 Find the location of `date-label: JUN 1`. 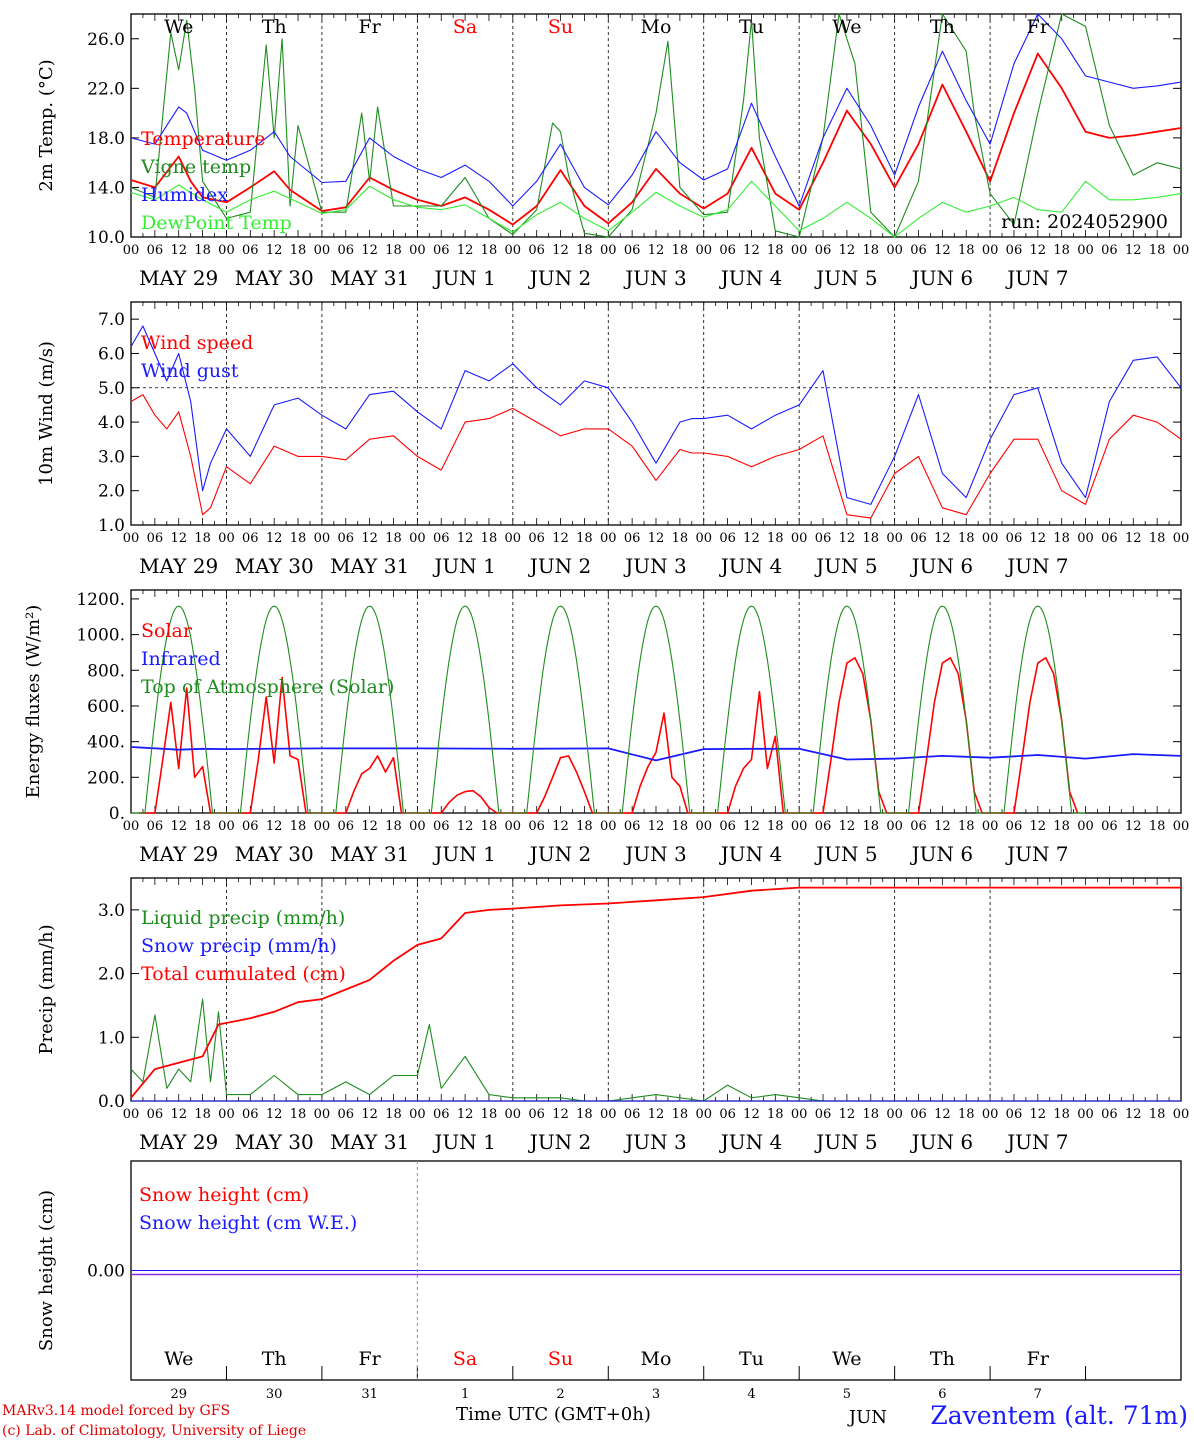

date-label: JUN 1 is located at coordinates (463, 1142).